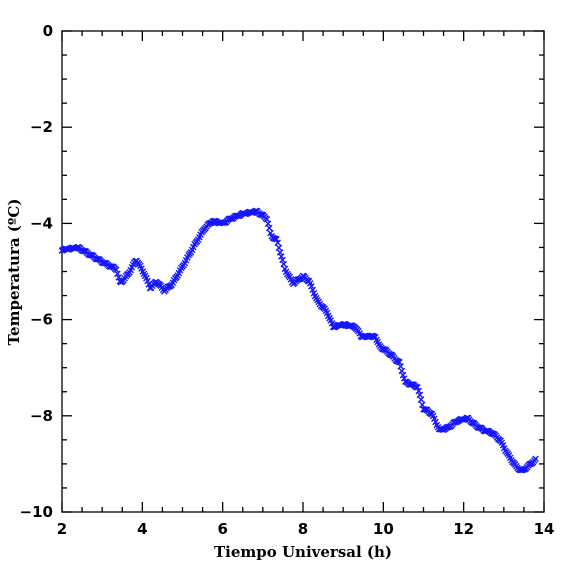 This screenshot has width=574, height=574. I want to click on x-tick-label: 4, so click(142, 529).